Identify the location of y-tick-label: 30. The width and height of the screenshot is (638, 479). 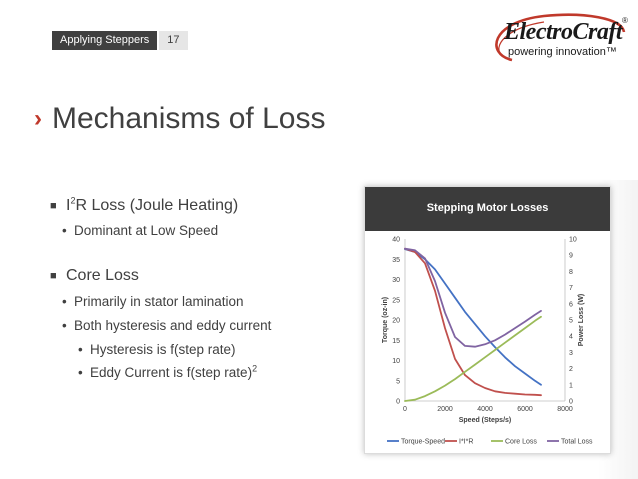
(396, 280).